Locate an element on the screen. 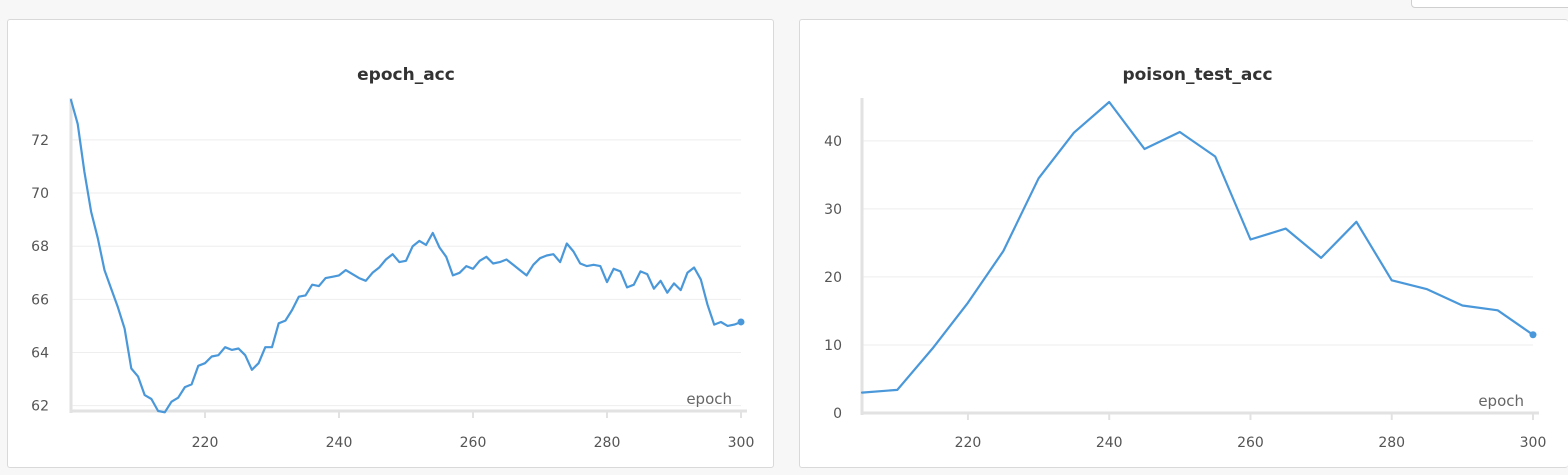 The height and width of the screenshot is (475, 1568). y-tick-label: 30 is located at coordinates (833, 210).